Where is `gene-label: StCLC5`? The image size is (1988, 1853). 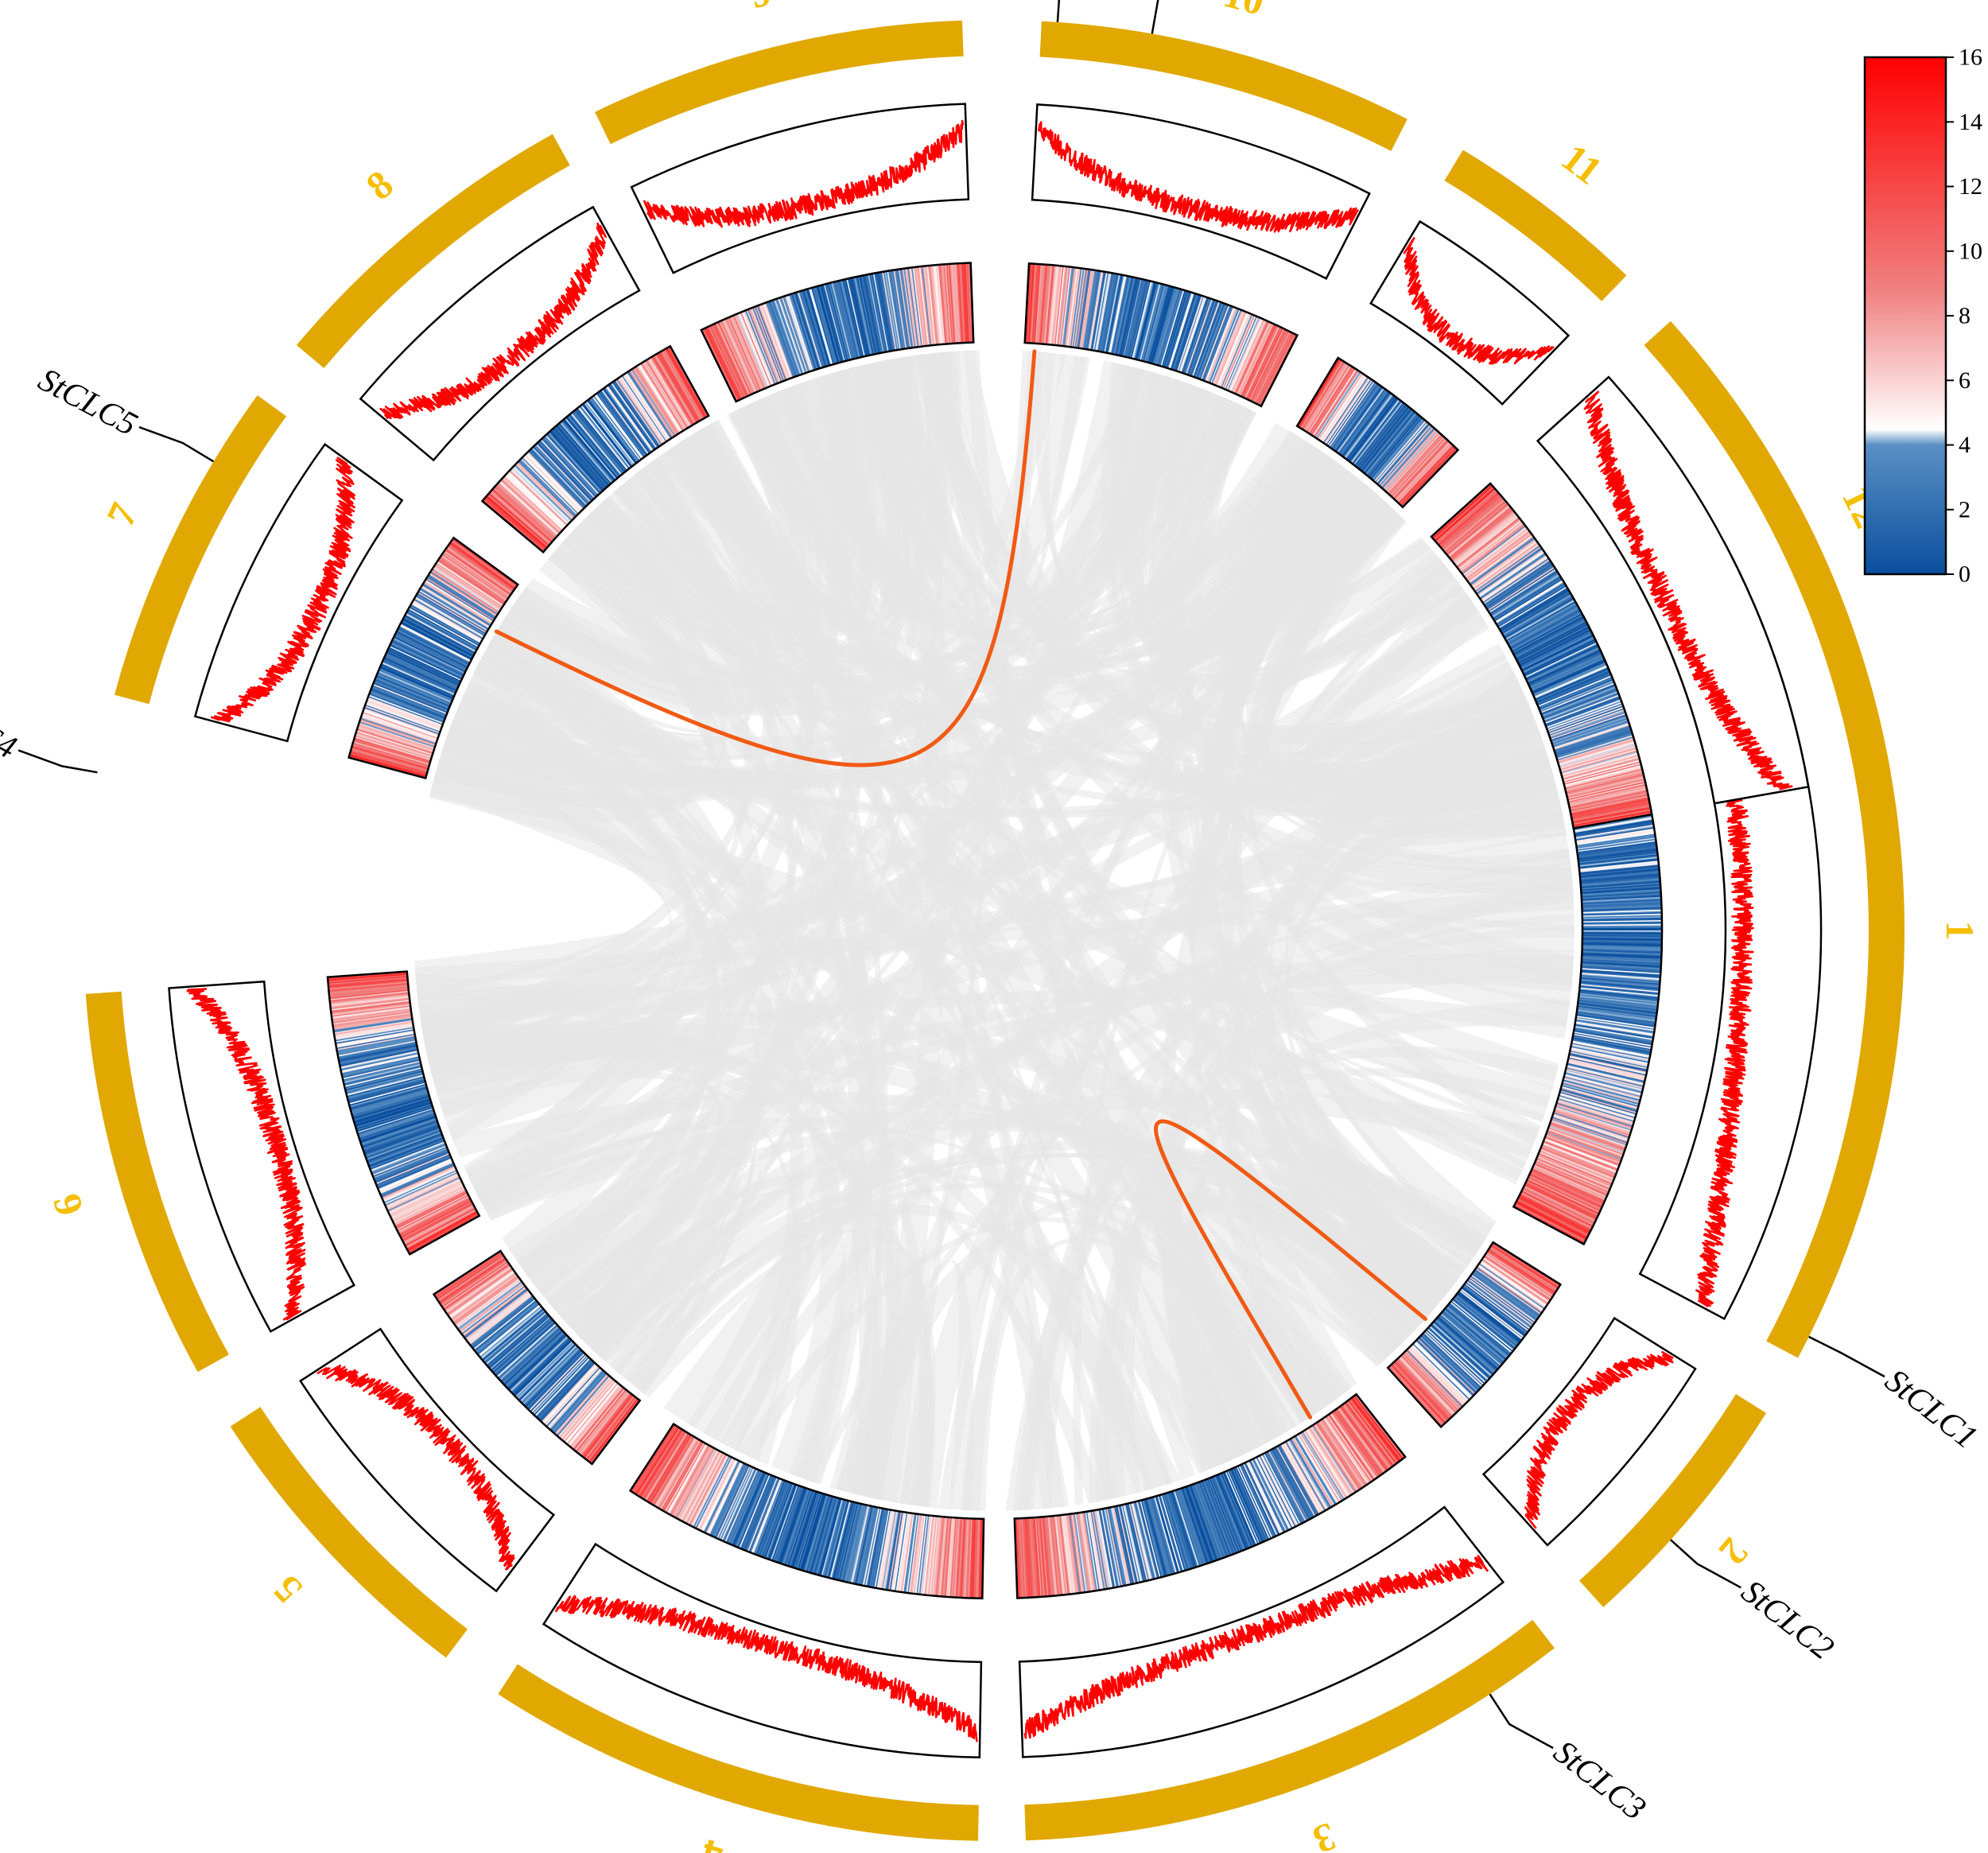
gene-label: StCLC5 is located at coordinates (88, 402).